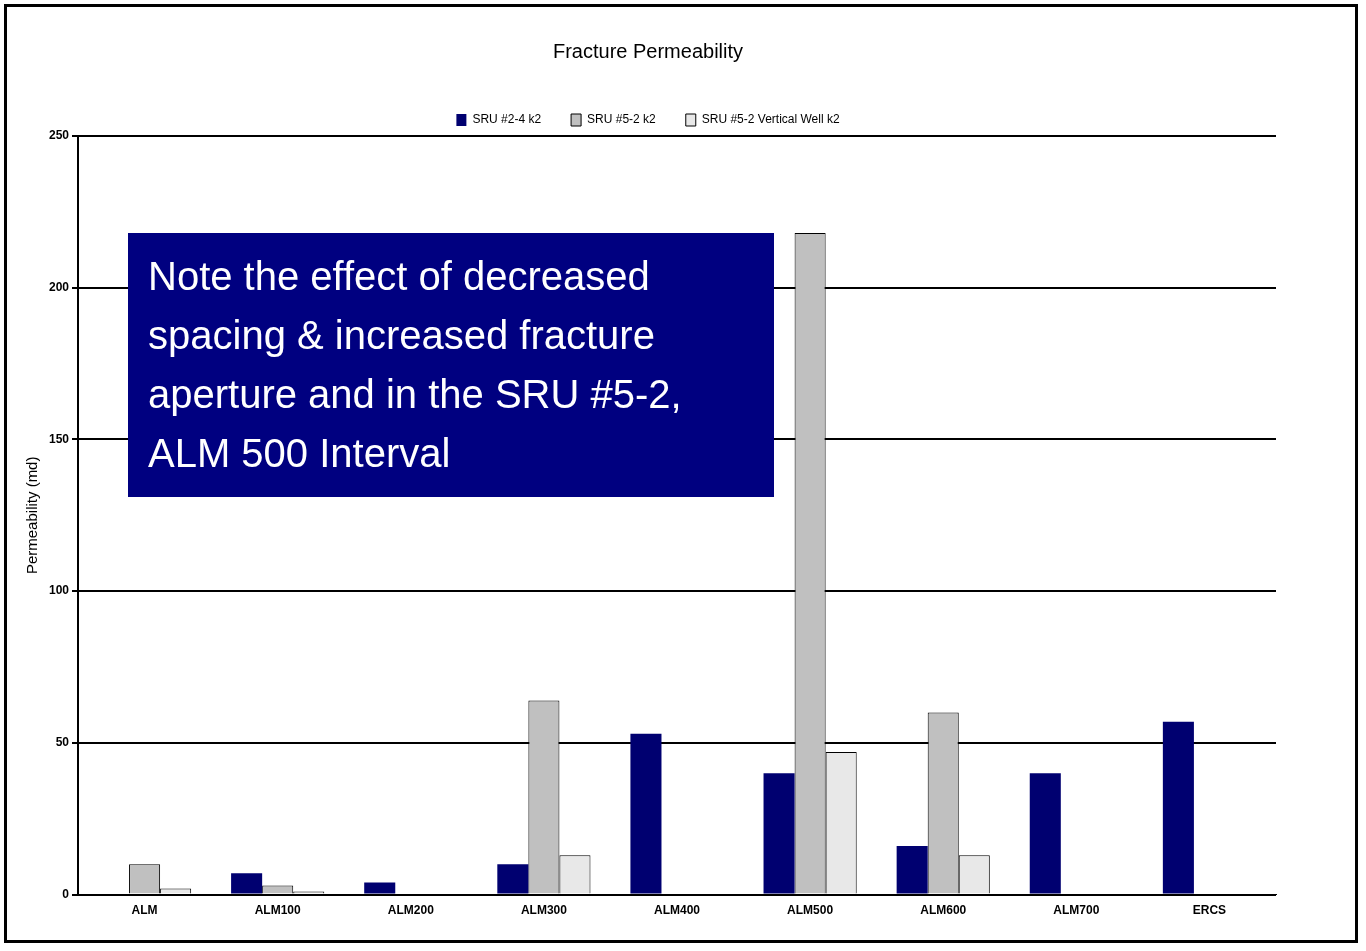  Describe the element at coordinates (451, 365) in the screenshot. I see `annotation: Note the effect of decreased spacing & increased fracture aperture and in the SRU #5-2, ALM 500 Interval` at that location.